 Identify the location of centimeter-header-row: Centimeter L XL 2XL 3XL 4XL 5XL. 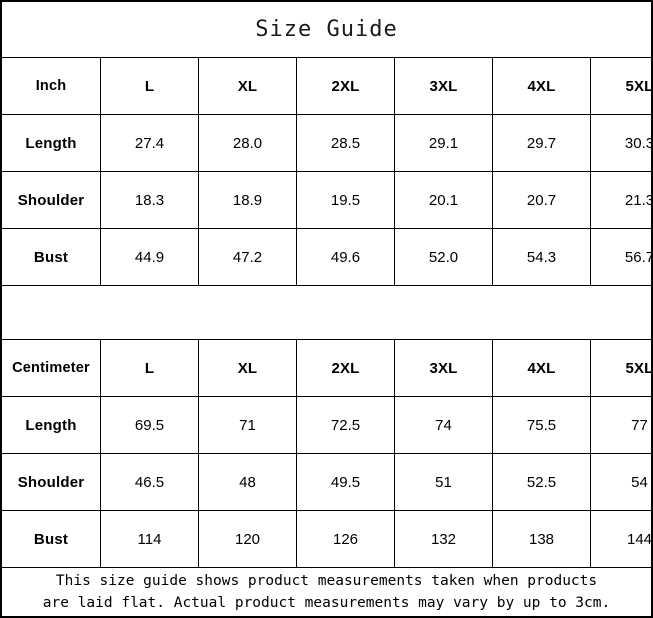
(326, 368).